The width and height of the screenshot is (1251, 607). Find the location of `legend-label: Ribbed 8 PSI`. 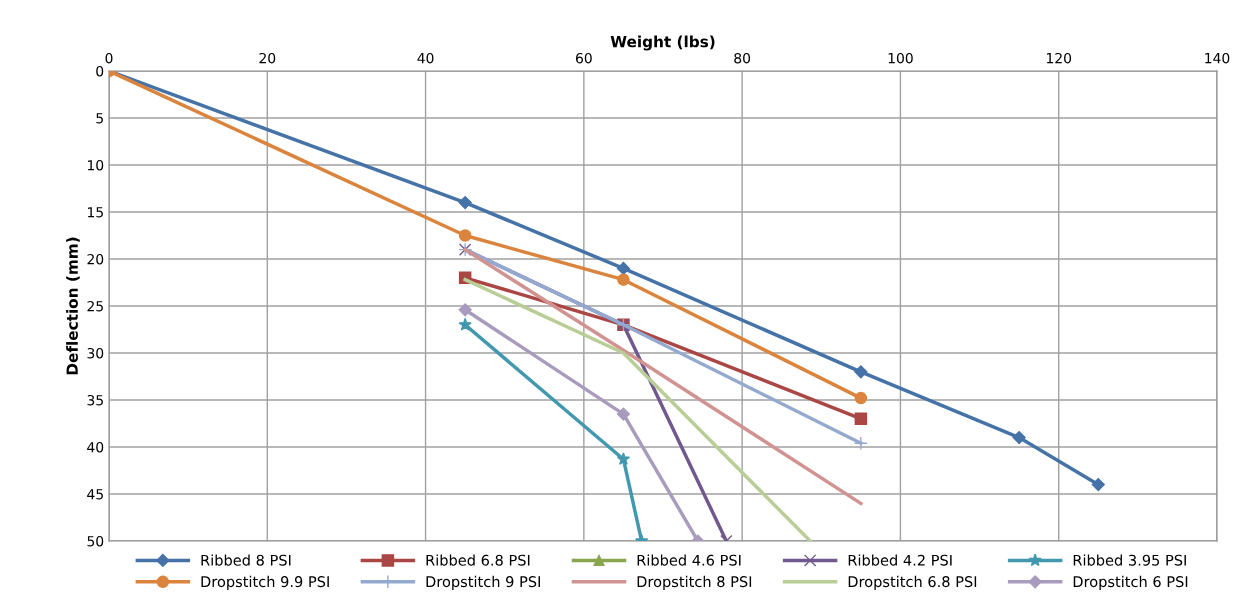

legend-label: Ribbed 8 PSI is located at coordinates (246, 560).